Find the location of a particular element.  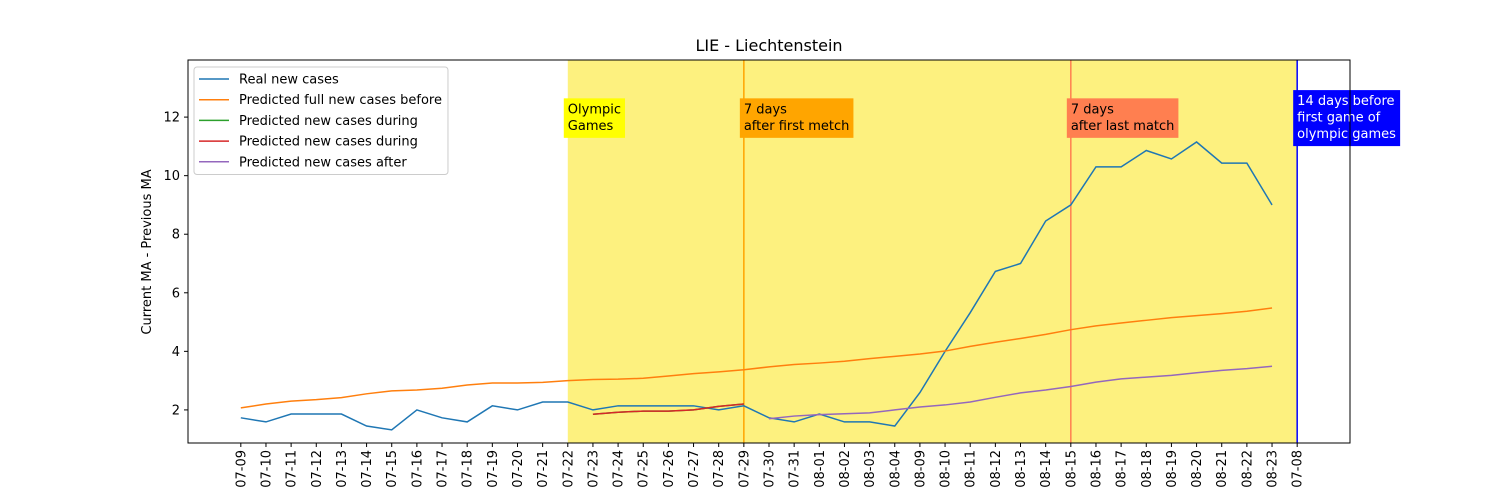

annotation-line: Olympic is located at coordinates (594, 109).